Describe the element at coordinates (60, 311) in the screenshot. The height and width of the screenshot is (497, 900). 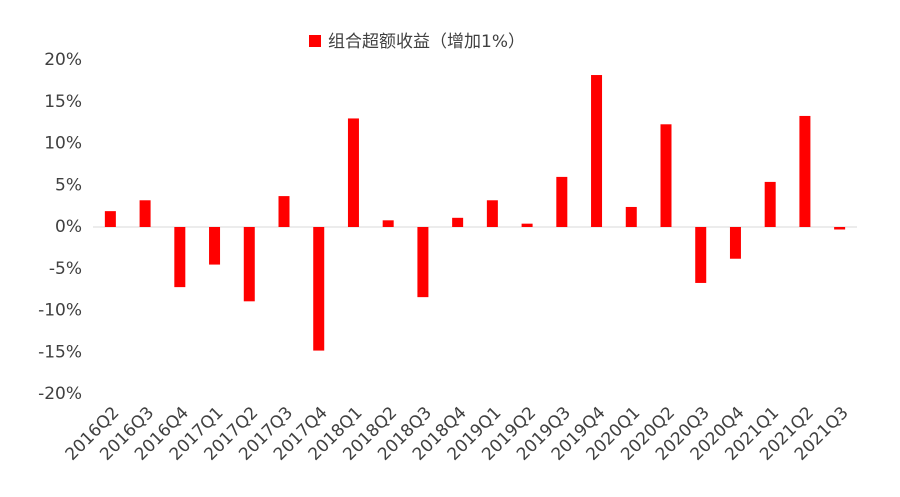
I see `y-tick-label: -10%` at that location.